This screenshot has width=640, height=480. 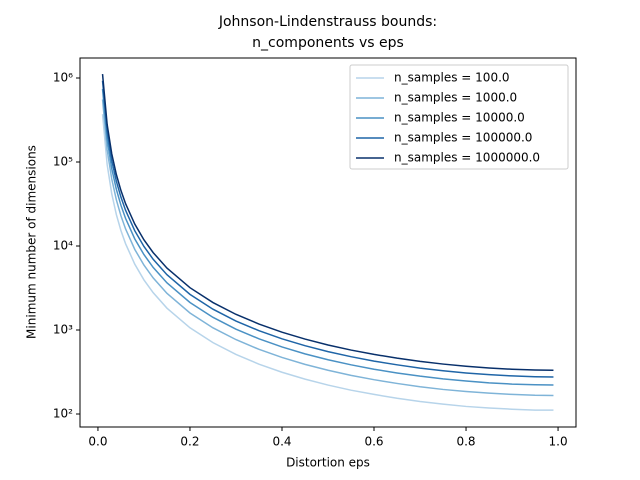 What do you see at coordinates (63, 329) in the screenshot?
I see `y-tick-label: 10³` at bounding box center [63, 329].